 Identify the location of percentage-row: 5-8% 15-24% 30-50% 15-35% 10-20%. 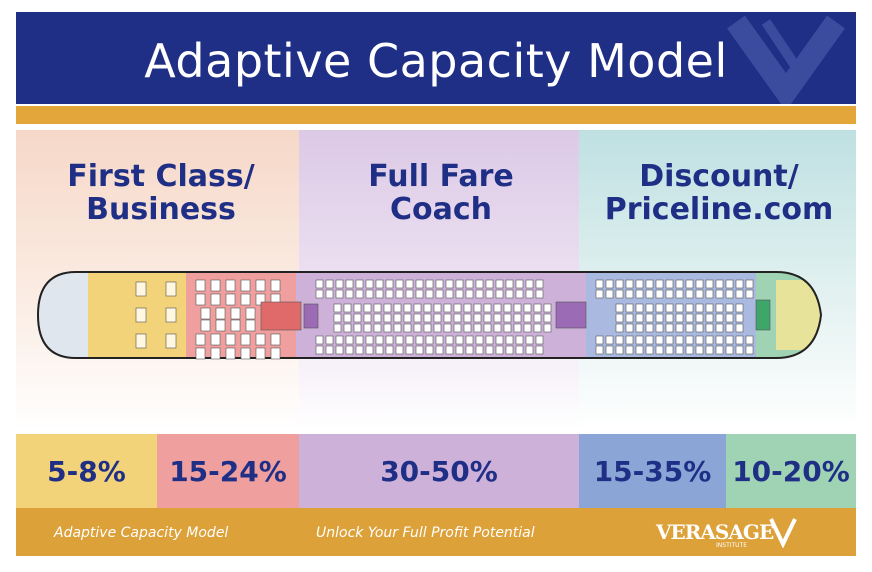
(436, 471).